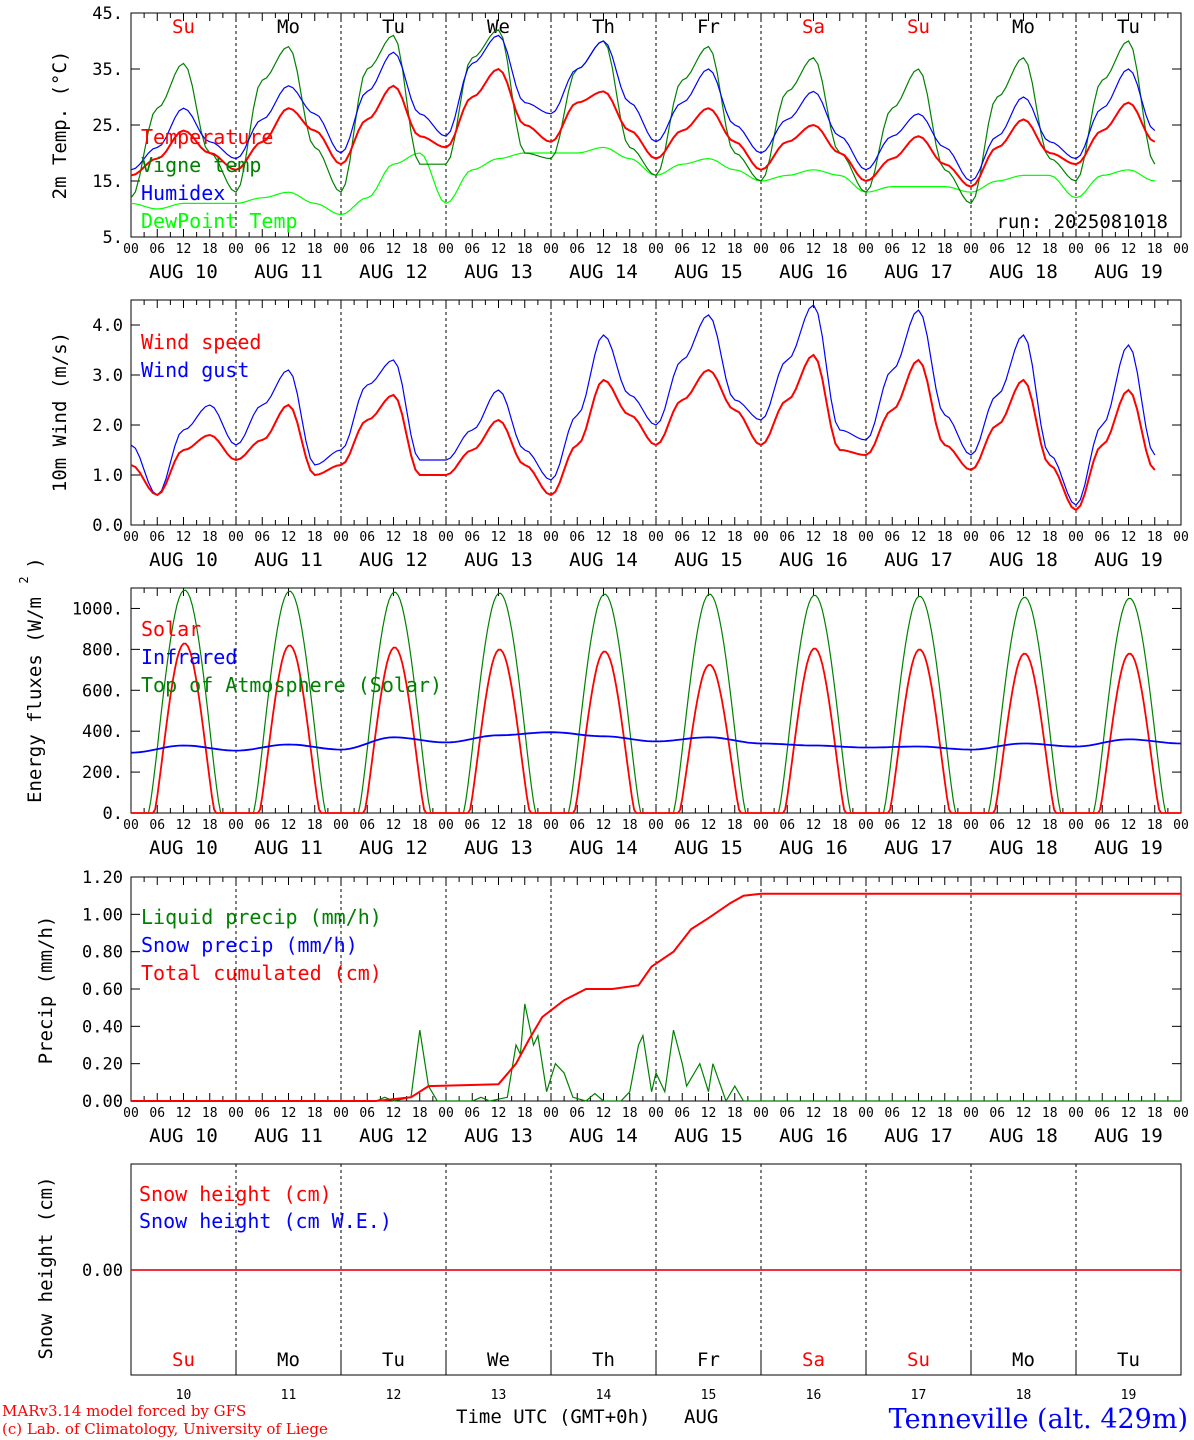 The height and width of the screenshot is (1440, 1194). What do you see at coordinates (1023, 1360) in the screenshot?
I see `weekday-label: Mo` at bounding box center [1023, 1360].